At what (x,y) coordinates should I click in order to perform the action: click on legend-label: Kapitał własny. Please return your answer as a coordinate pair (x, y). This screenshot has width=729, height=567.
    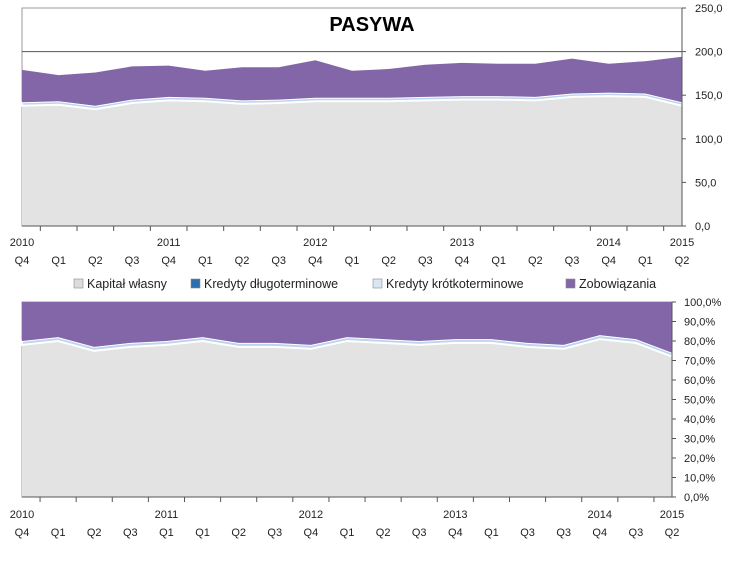
    Looking at the image, I should click on (127, 284).